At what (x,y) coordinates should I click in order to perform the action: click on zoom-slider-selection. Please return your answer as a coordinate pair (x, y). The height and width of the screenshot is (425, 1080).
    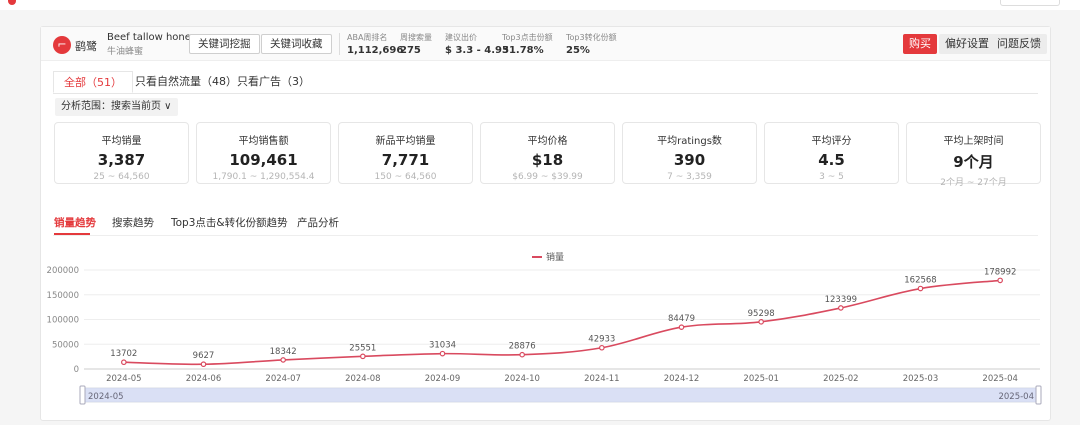
    Looking at the image, I should click on (562, 395).